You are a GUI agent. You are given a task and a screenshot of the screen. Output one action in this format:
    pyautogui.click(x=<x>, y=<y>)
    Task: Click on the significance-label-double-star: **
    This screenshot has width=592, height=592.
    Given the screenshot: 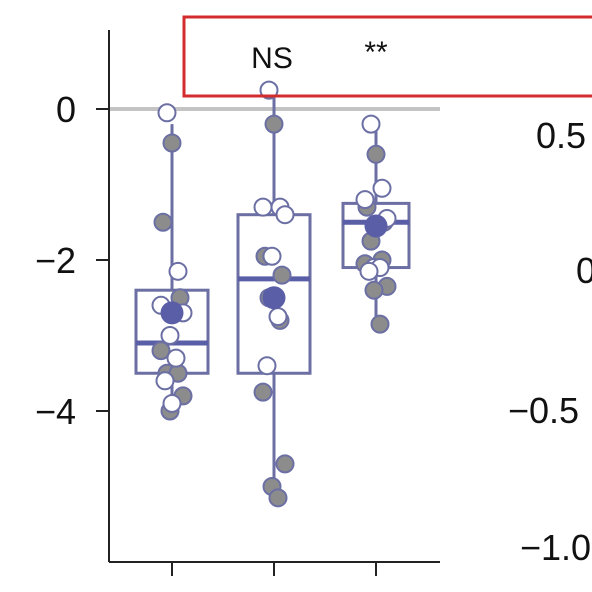 What is the action you would take?
    pyautogui.click(x=376, y=52)
    